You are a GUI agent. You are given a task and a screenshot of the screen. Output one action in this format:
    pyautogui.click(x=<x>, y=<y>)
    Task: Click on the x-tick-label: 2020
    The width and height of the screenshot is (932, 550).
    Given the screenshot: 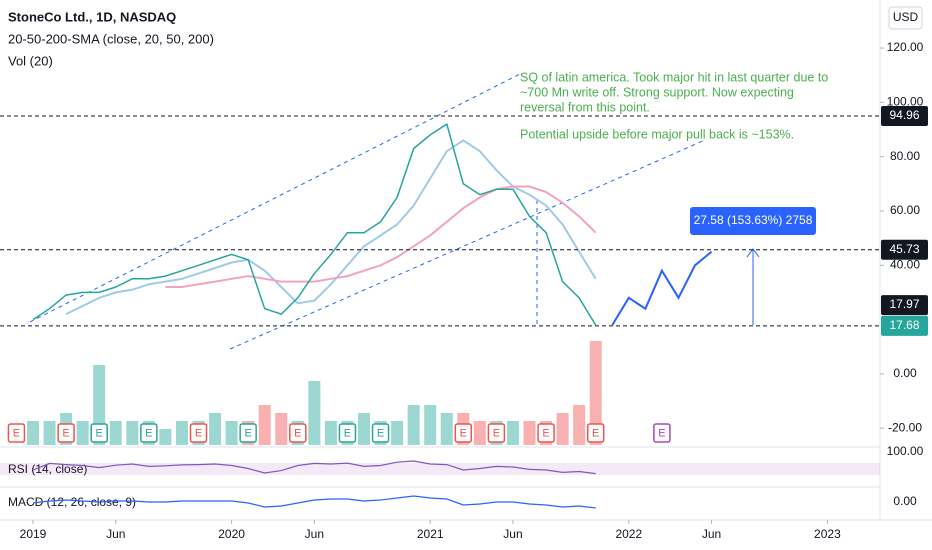 What is the action you would take?
    pyautogui.click(x=231, y=534)
    